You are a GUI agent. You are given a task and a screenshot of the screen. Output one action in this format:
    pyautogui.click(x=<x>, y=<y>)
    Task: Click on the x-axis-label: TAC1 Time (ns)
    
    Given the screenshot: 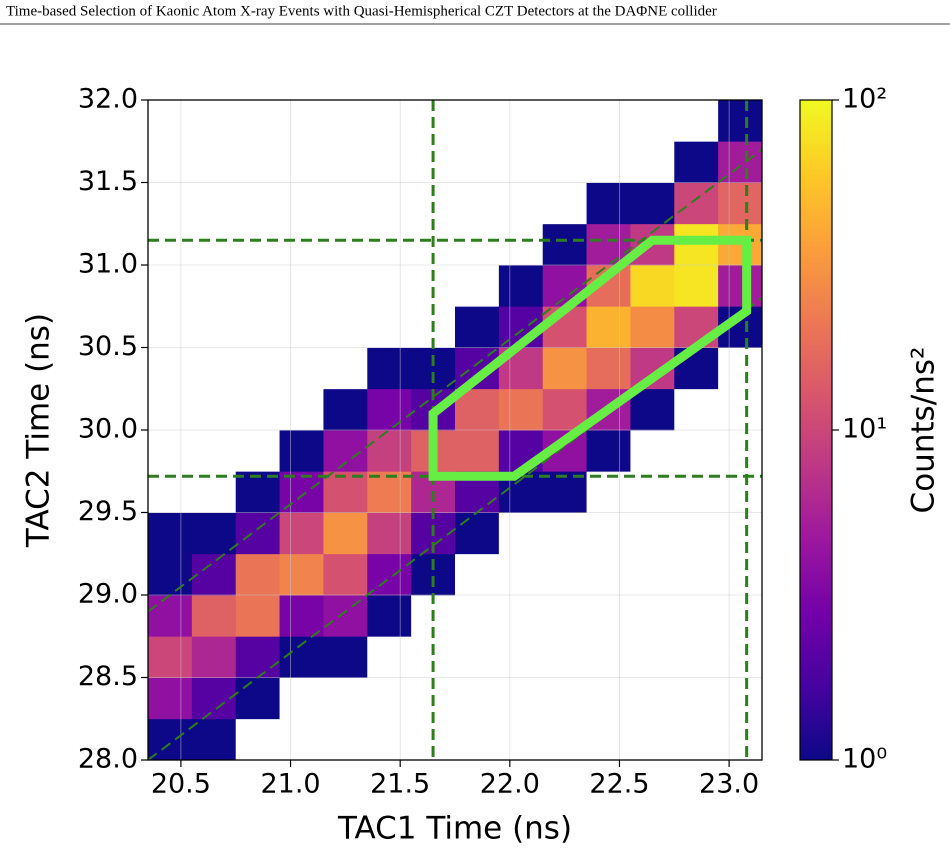 What is the action you would take?
    pyautogui.click(x=454, y=829)
    